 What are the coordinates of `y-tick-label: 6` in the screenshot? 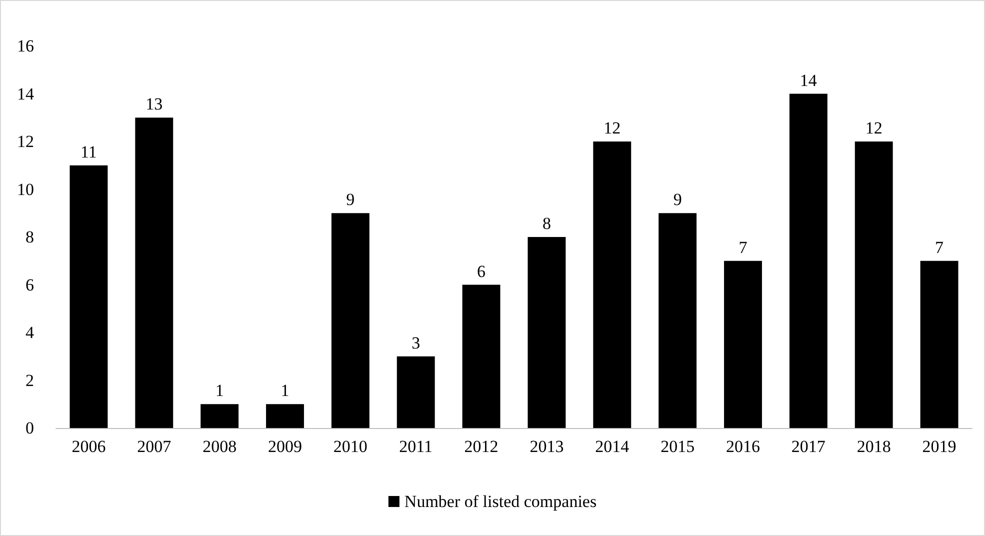 It's located at (30, 284).